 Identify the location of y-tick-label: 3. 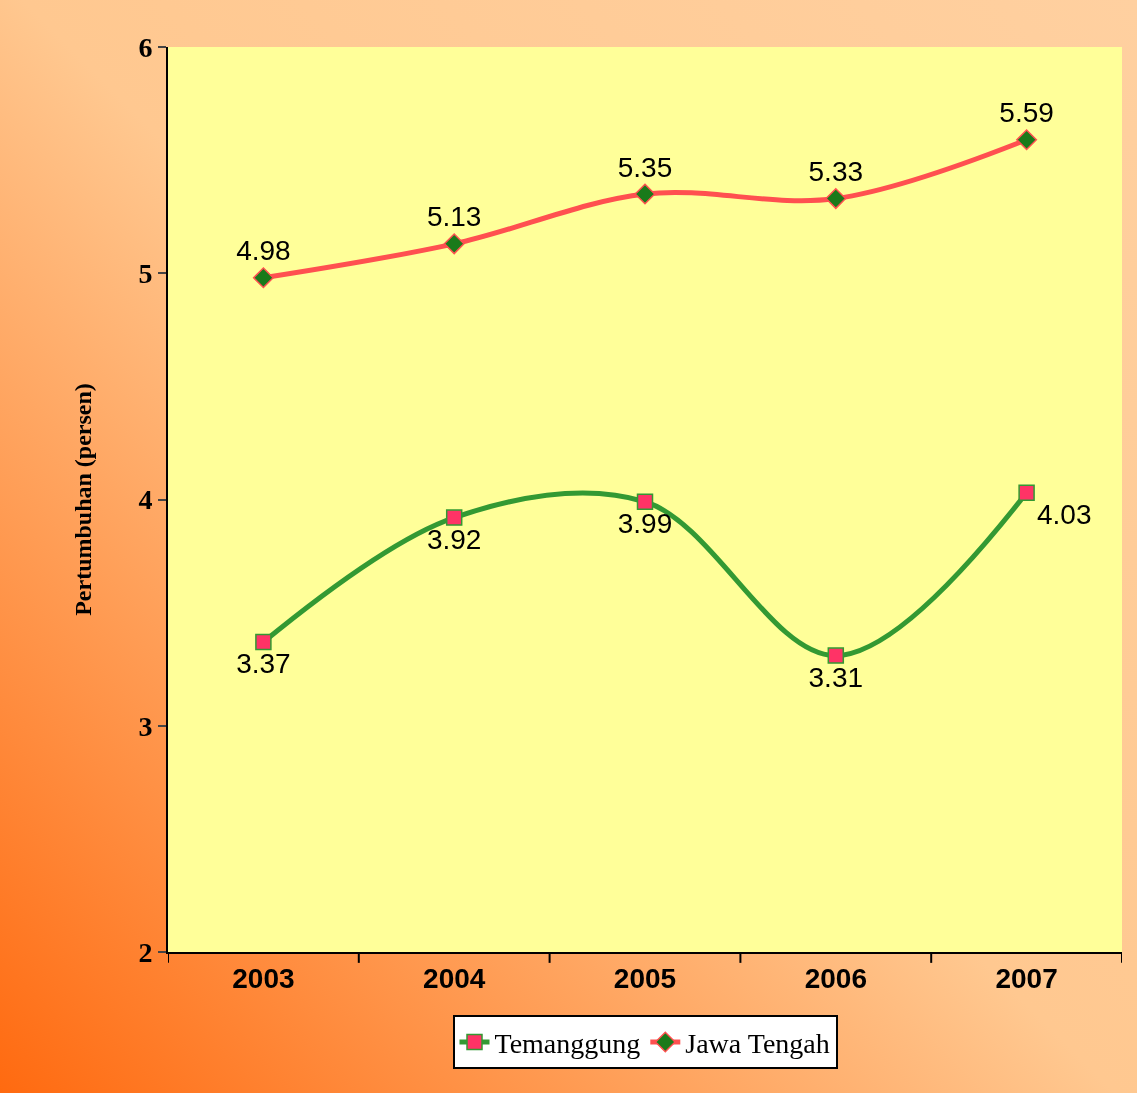
(145, 726).